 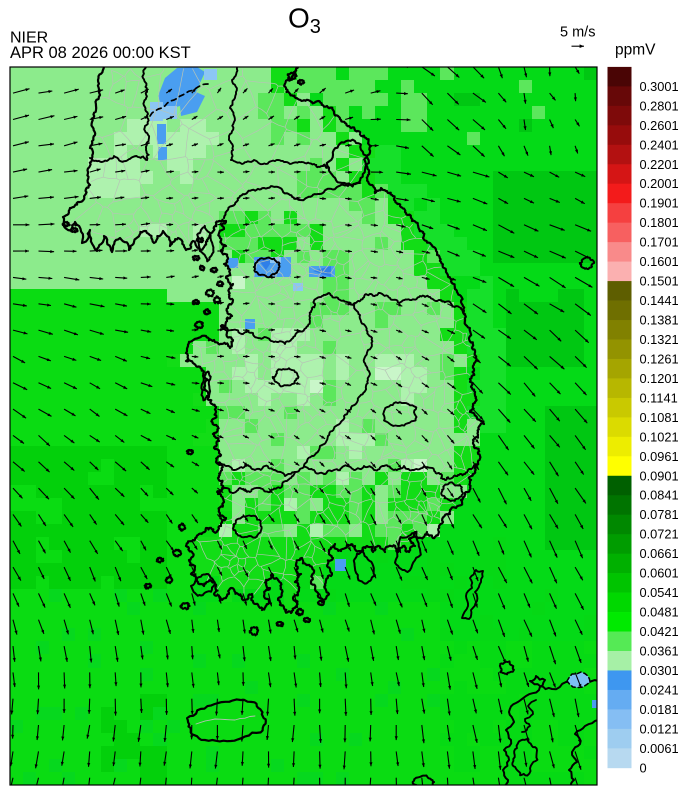 I want to click on svg-text: 0.1441, so click(x=659, y=300).